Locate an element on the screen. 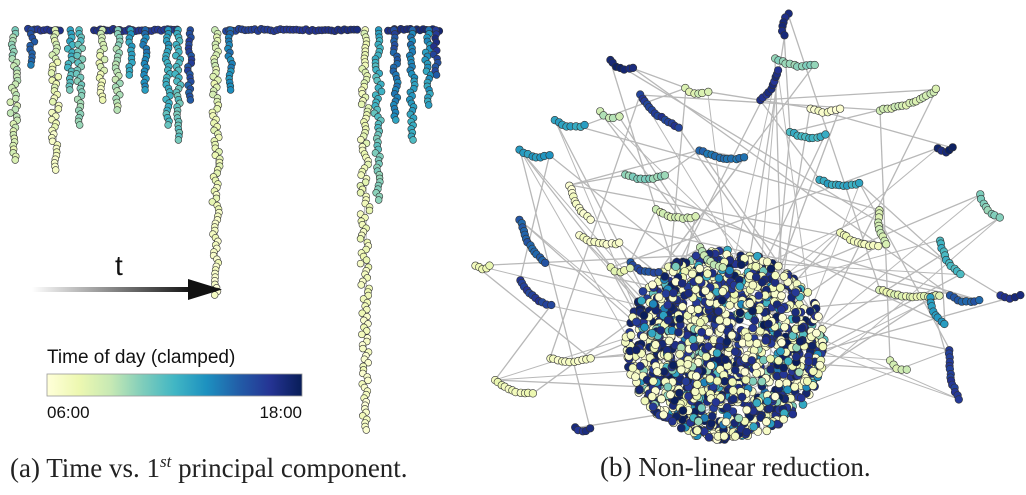  caption-b: (b) Non-linear reduction. is located at coordinates (735, 467).